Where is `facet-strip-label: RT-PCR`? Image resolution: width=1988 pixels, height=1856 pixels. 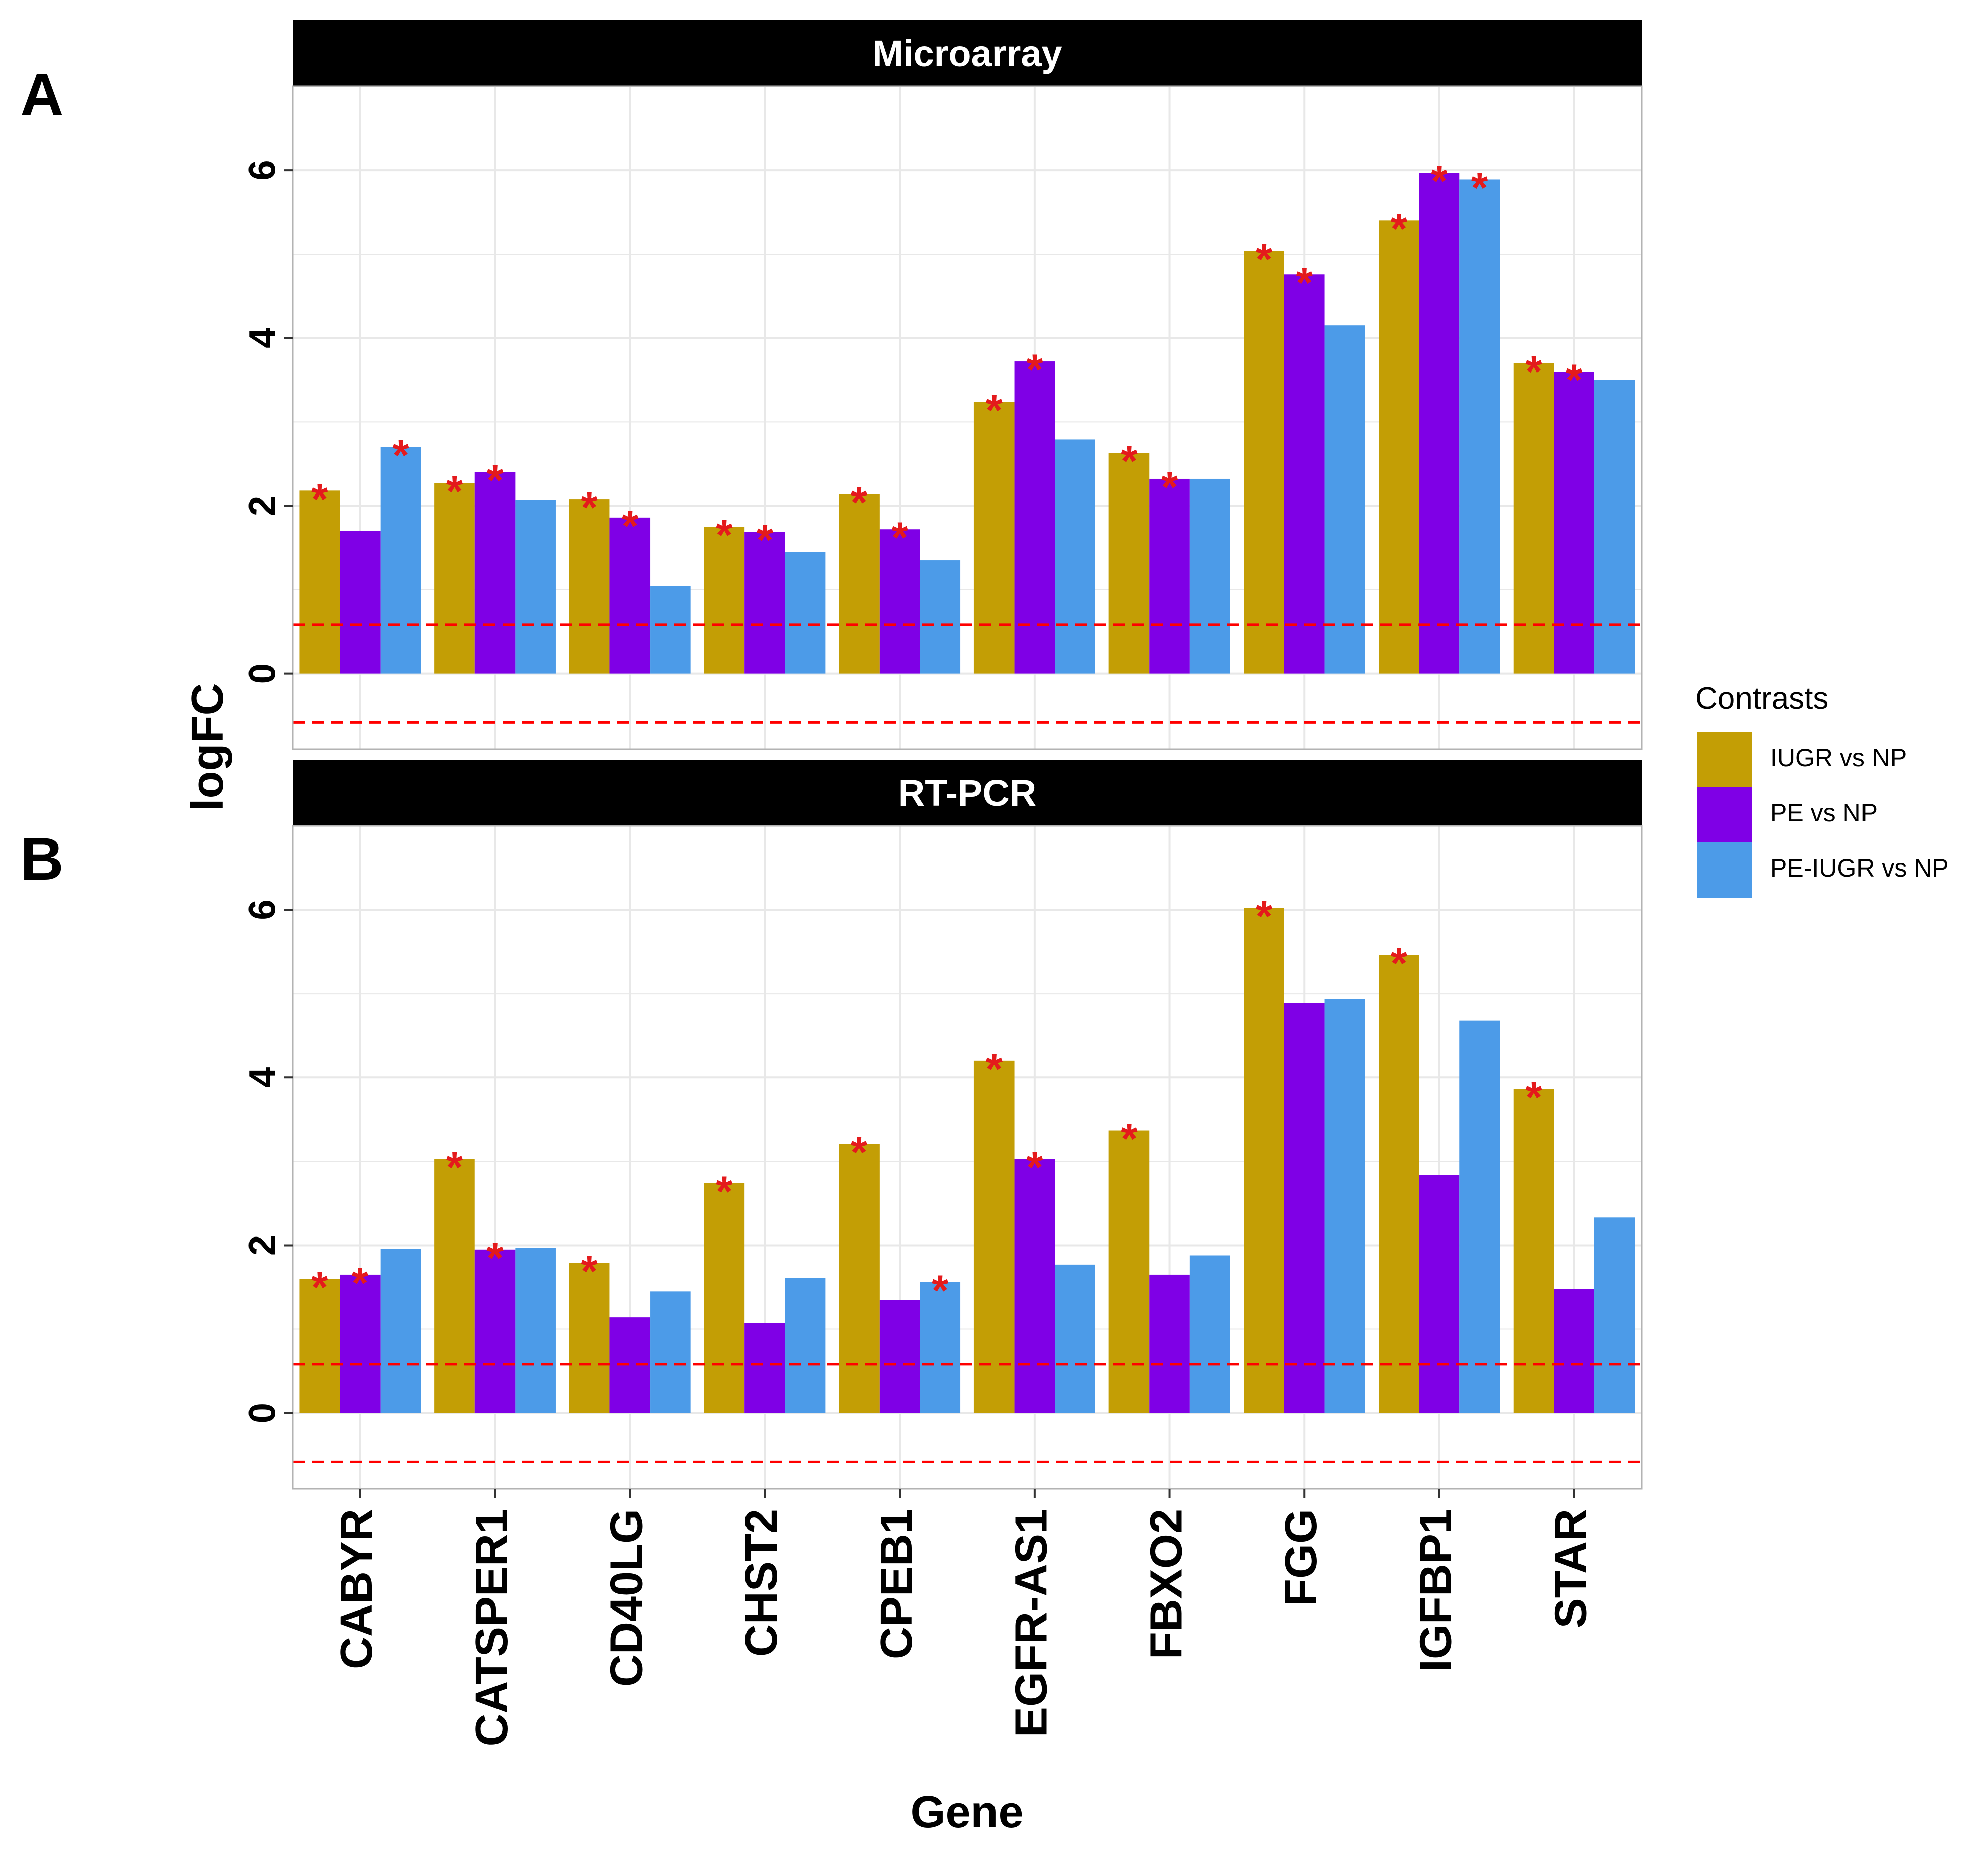
facet-strip-label: RT-PCR is located at coordinates (967, 793).